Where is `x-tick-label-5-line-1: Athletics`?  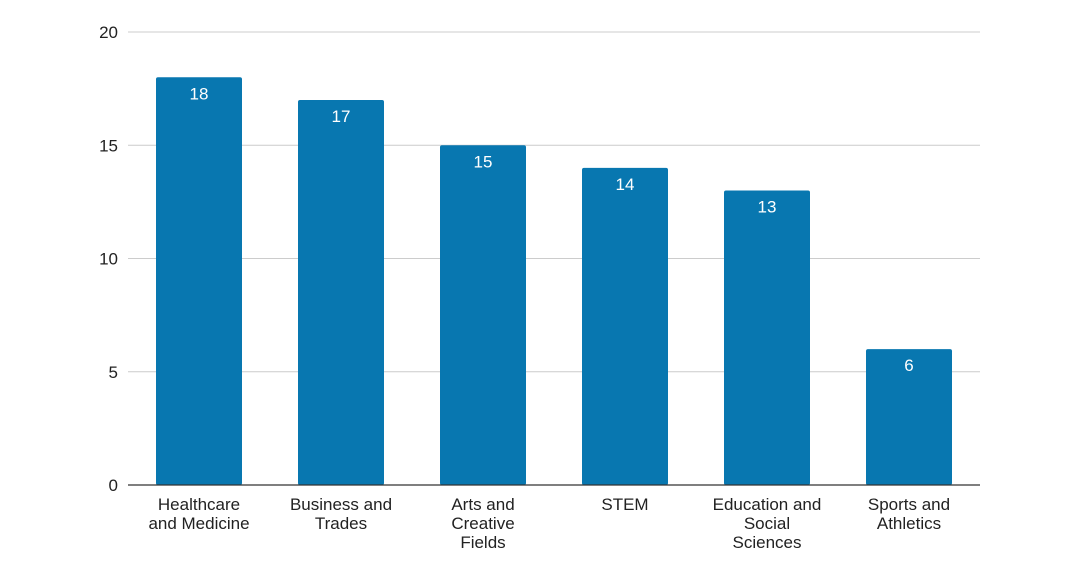 x-tick-label-5-line-1: Athletics is located at coordinates (909, 523).